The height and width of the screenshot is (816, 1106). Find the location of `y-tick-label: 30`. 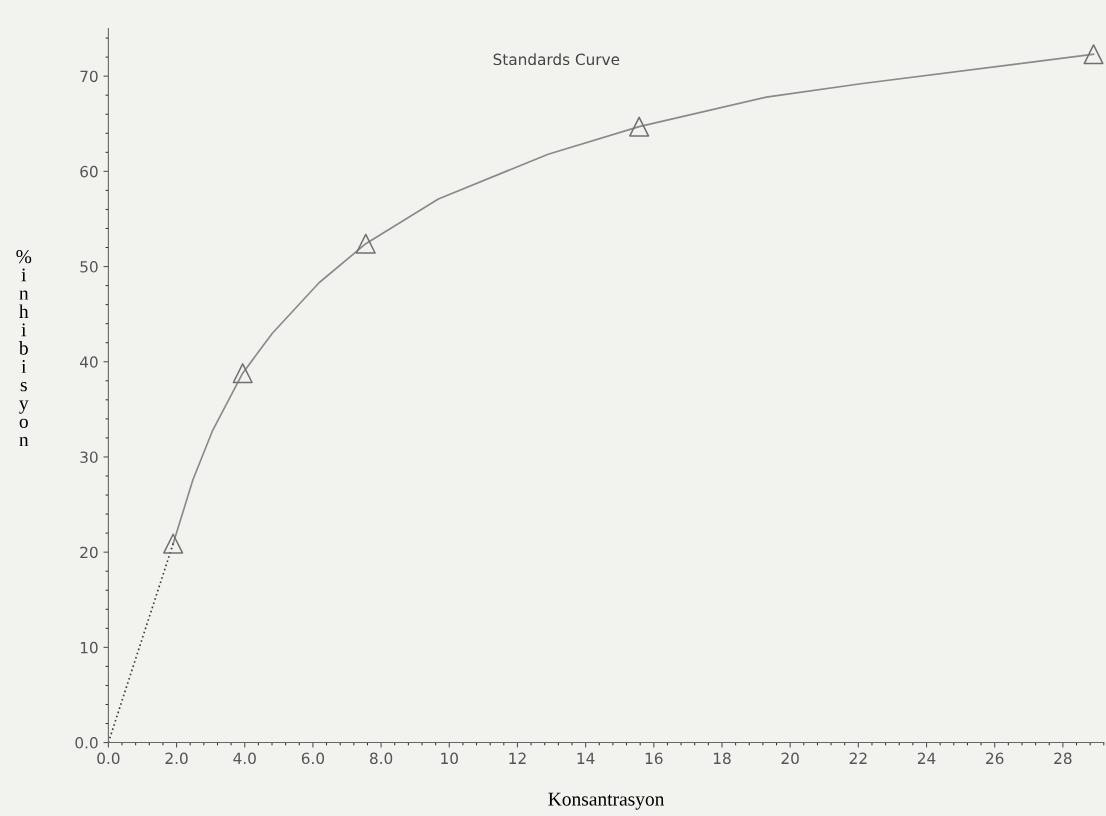

y-tick-label: 30 is located at coordinates (89, 457).